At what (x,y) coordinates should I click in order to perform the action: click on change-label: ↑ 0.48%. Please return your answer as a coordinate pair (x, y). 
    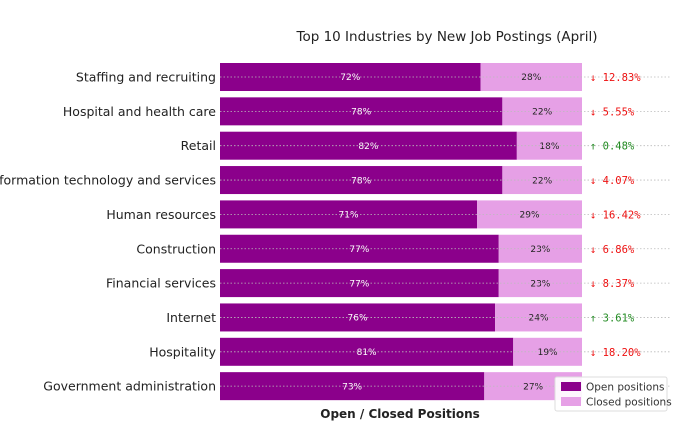
    Looking at the image, I should click on (612, 147).